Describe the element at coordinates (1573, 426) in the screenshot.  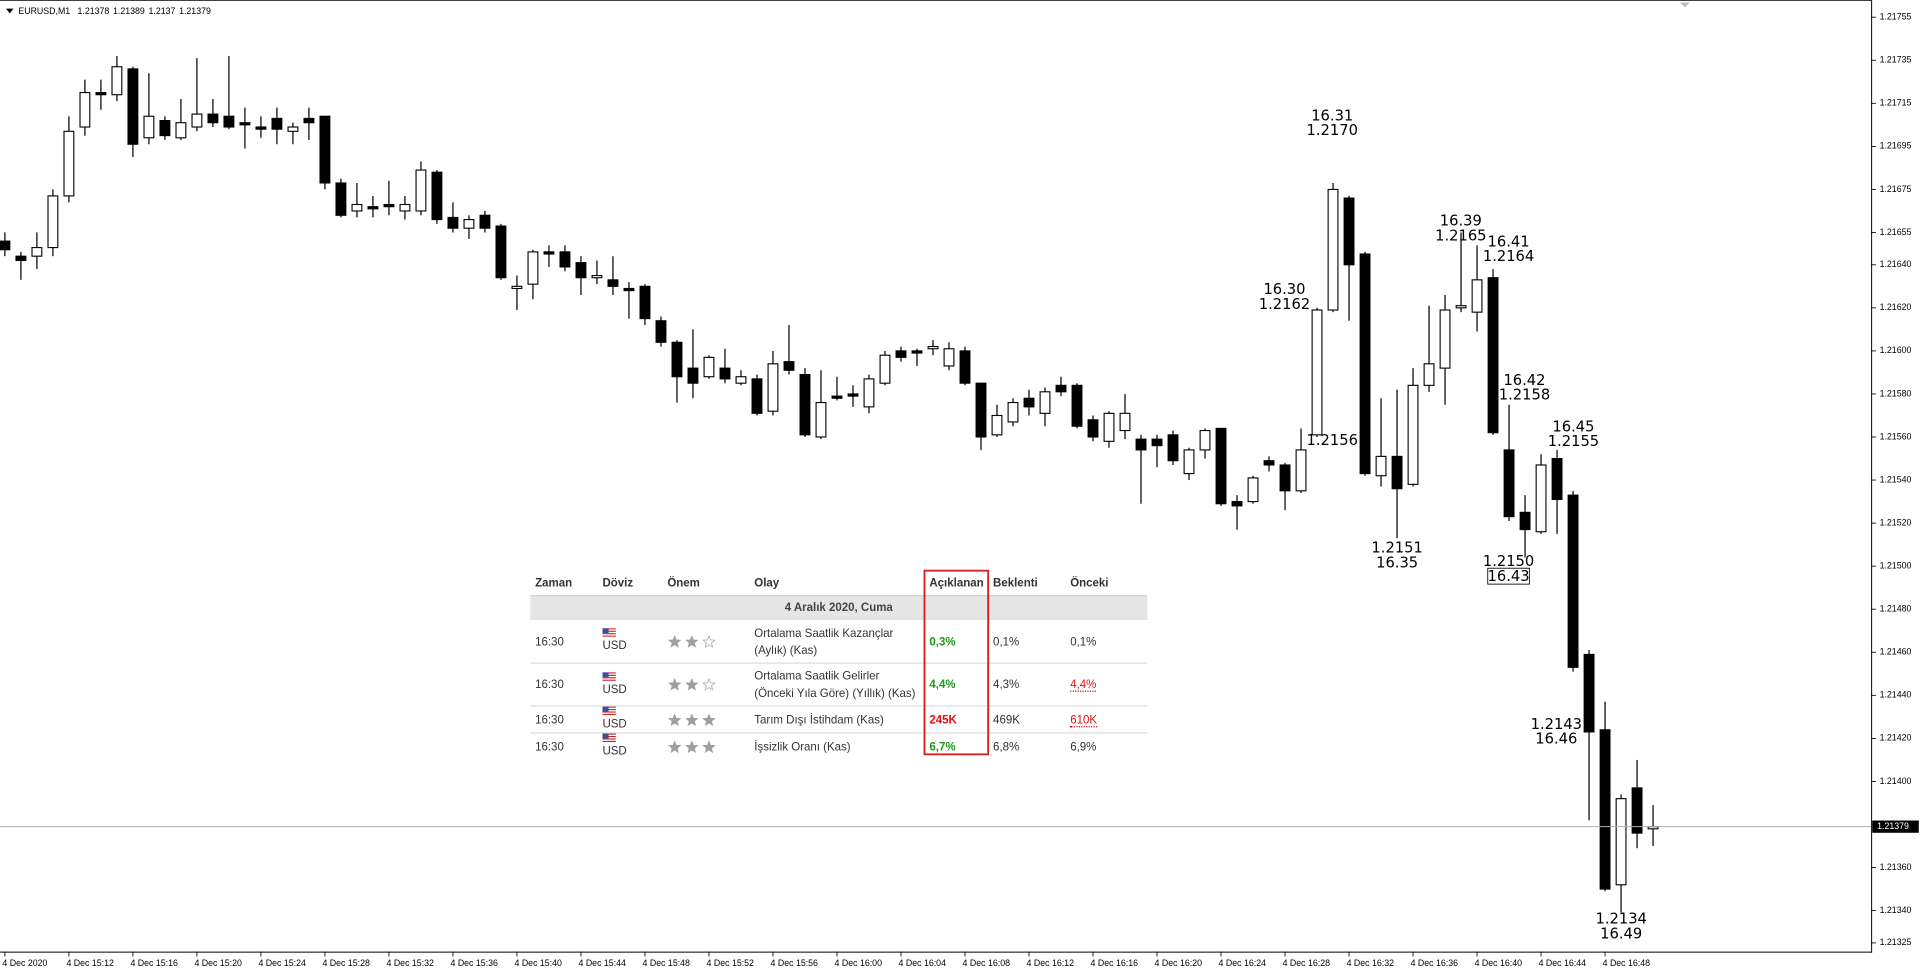
I see `annotation-text: 16.45` at that location.